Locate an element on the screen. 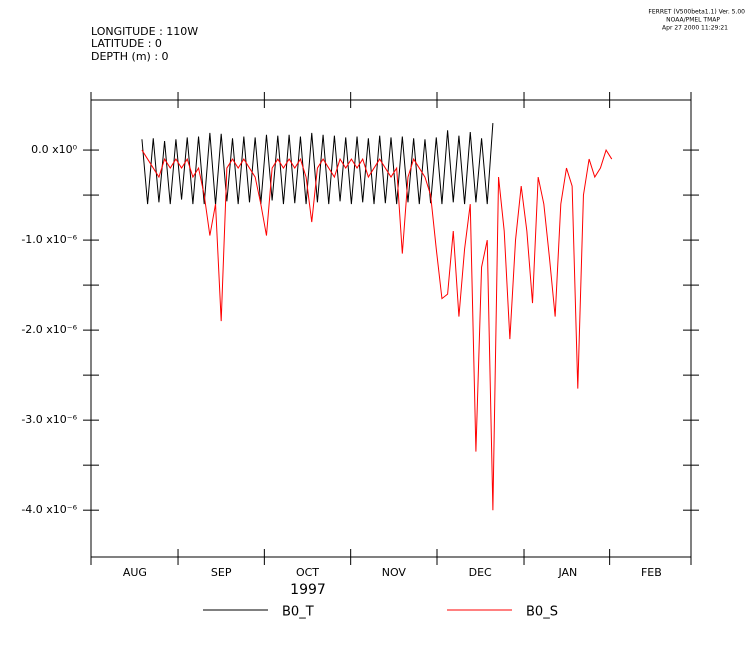 The image size is (749, 662). header-line: LONGITUDE : 110W is located at coordinates (144, 31).